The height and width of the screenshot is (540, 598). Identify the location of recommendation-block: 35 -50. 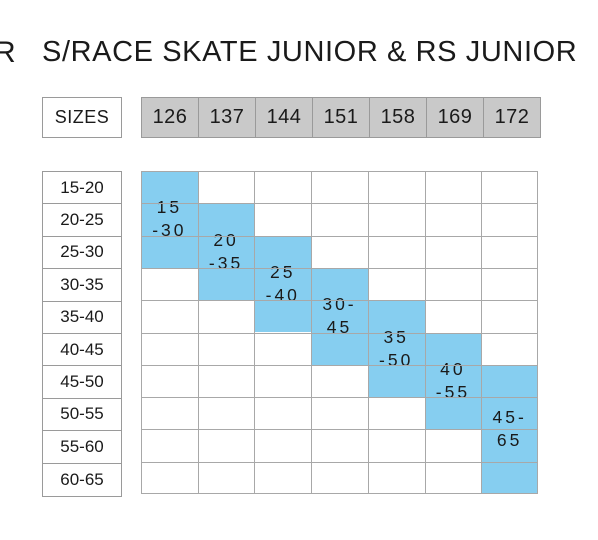
(396, 349).